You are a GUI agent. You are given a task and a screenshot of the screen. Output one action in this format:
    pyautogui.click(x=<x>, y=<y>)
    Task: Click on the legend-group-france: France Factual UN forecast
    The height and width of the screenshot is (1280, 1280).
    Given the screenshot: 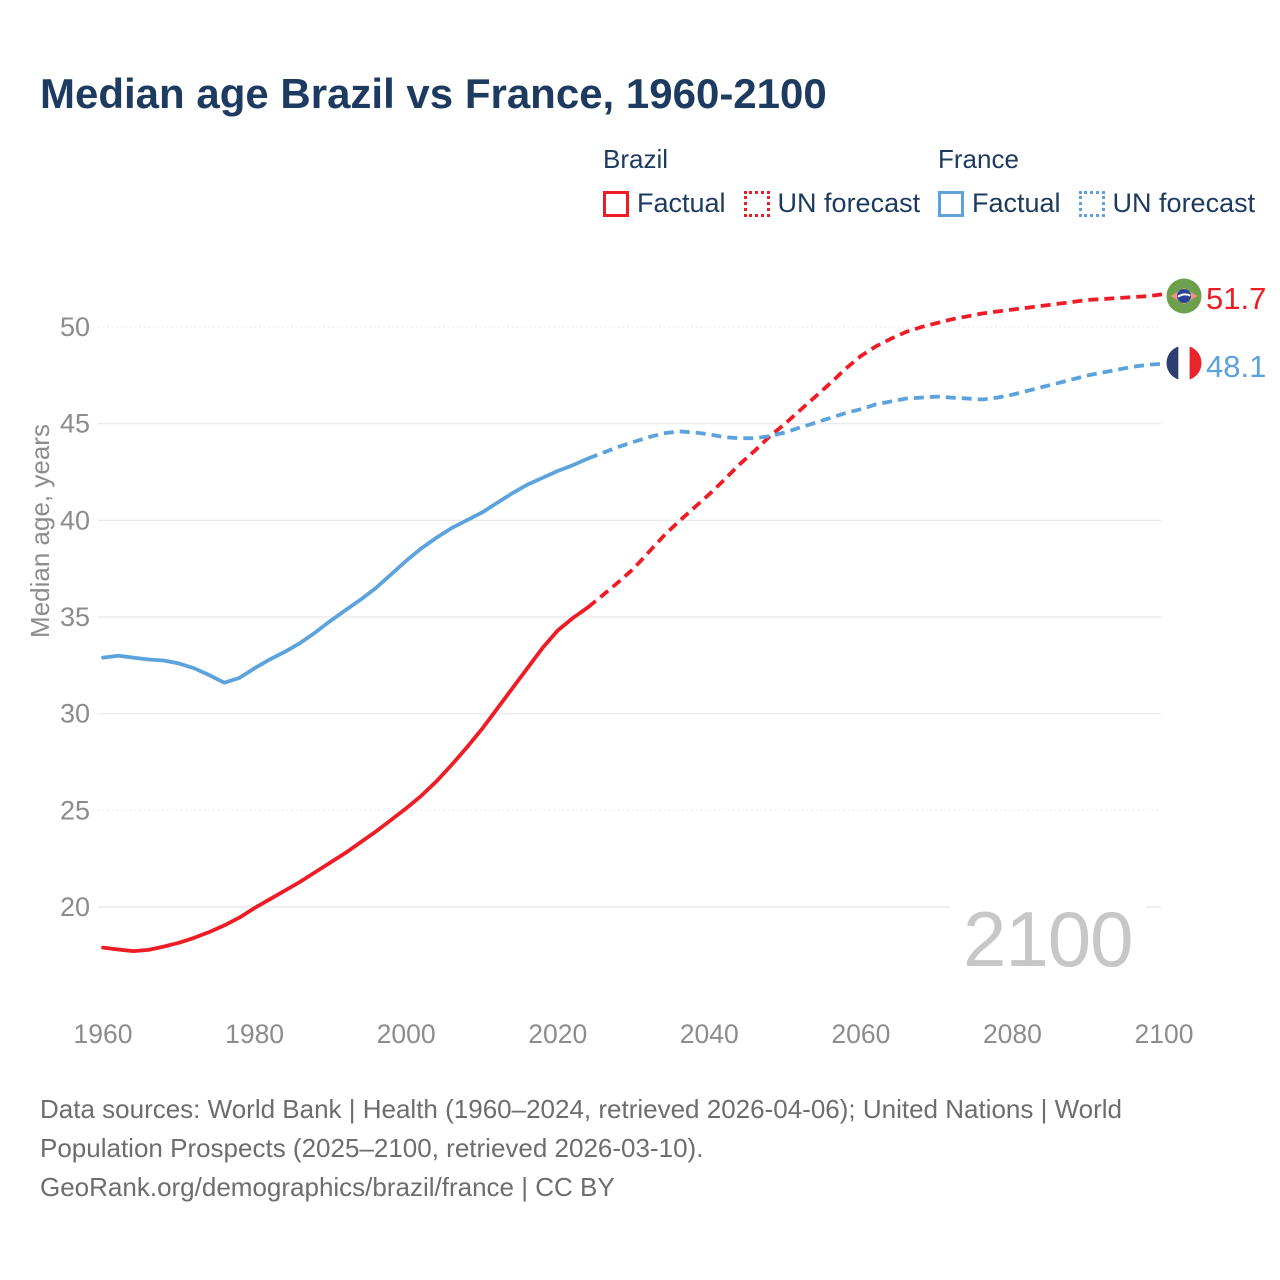 What is the action you would take?
    pyautogui.click(x=1096, y=181)
    